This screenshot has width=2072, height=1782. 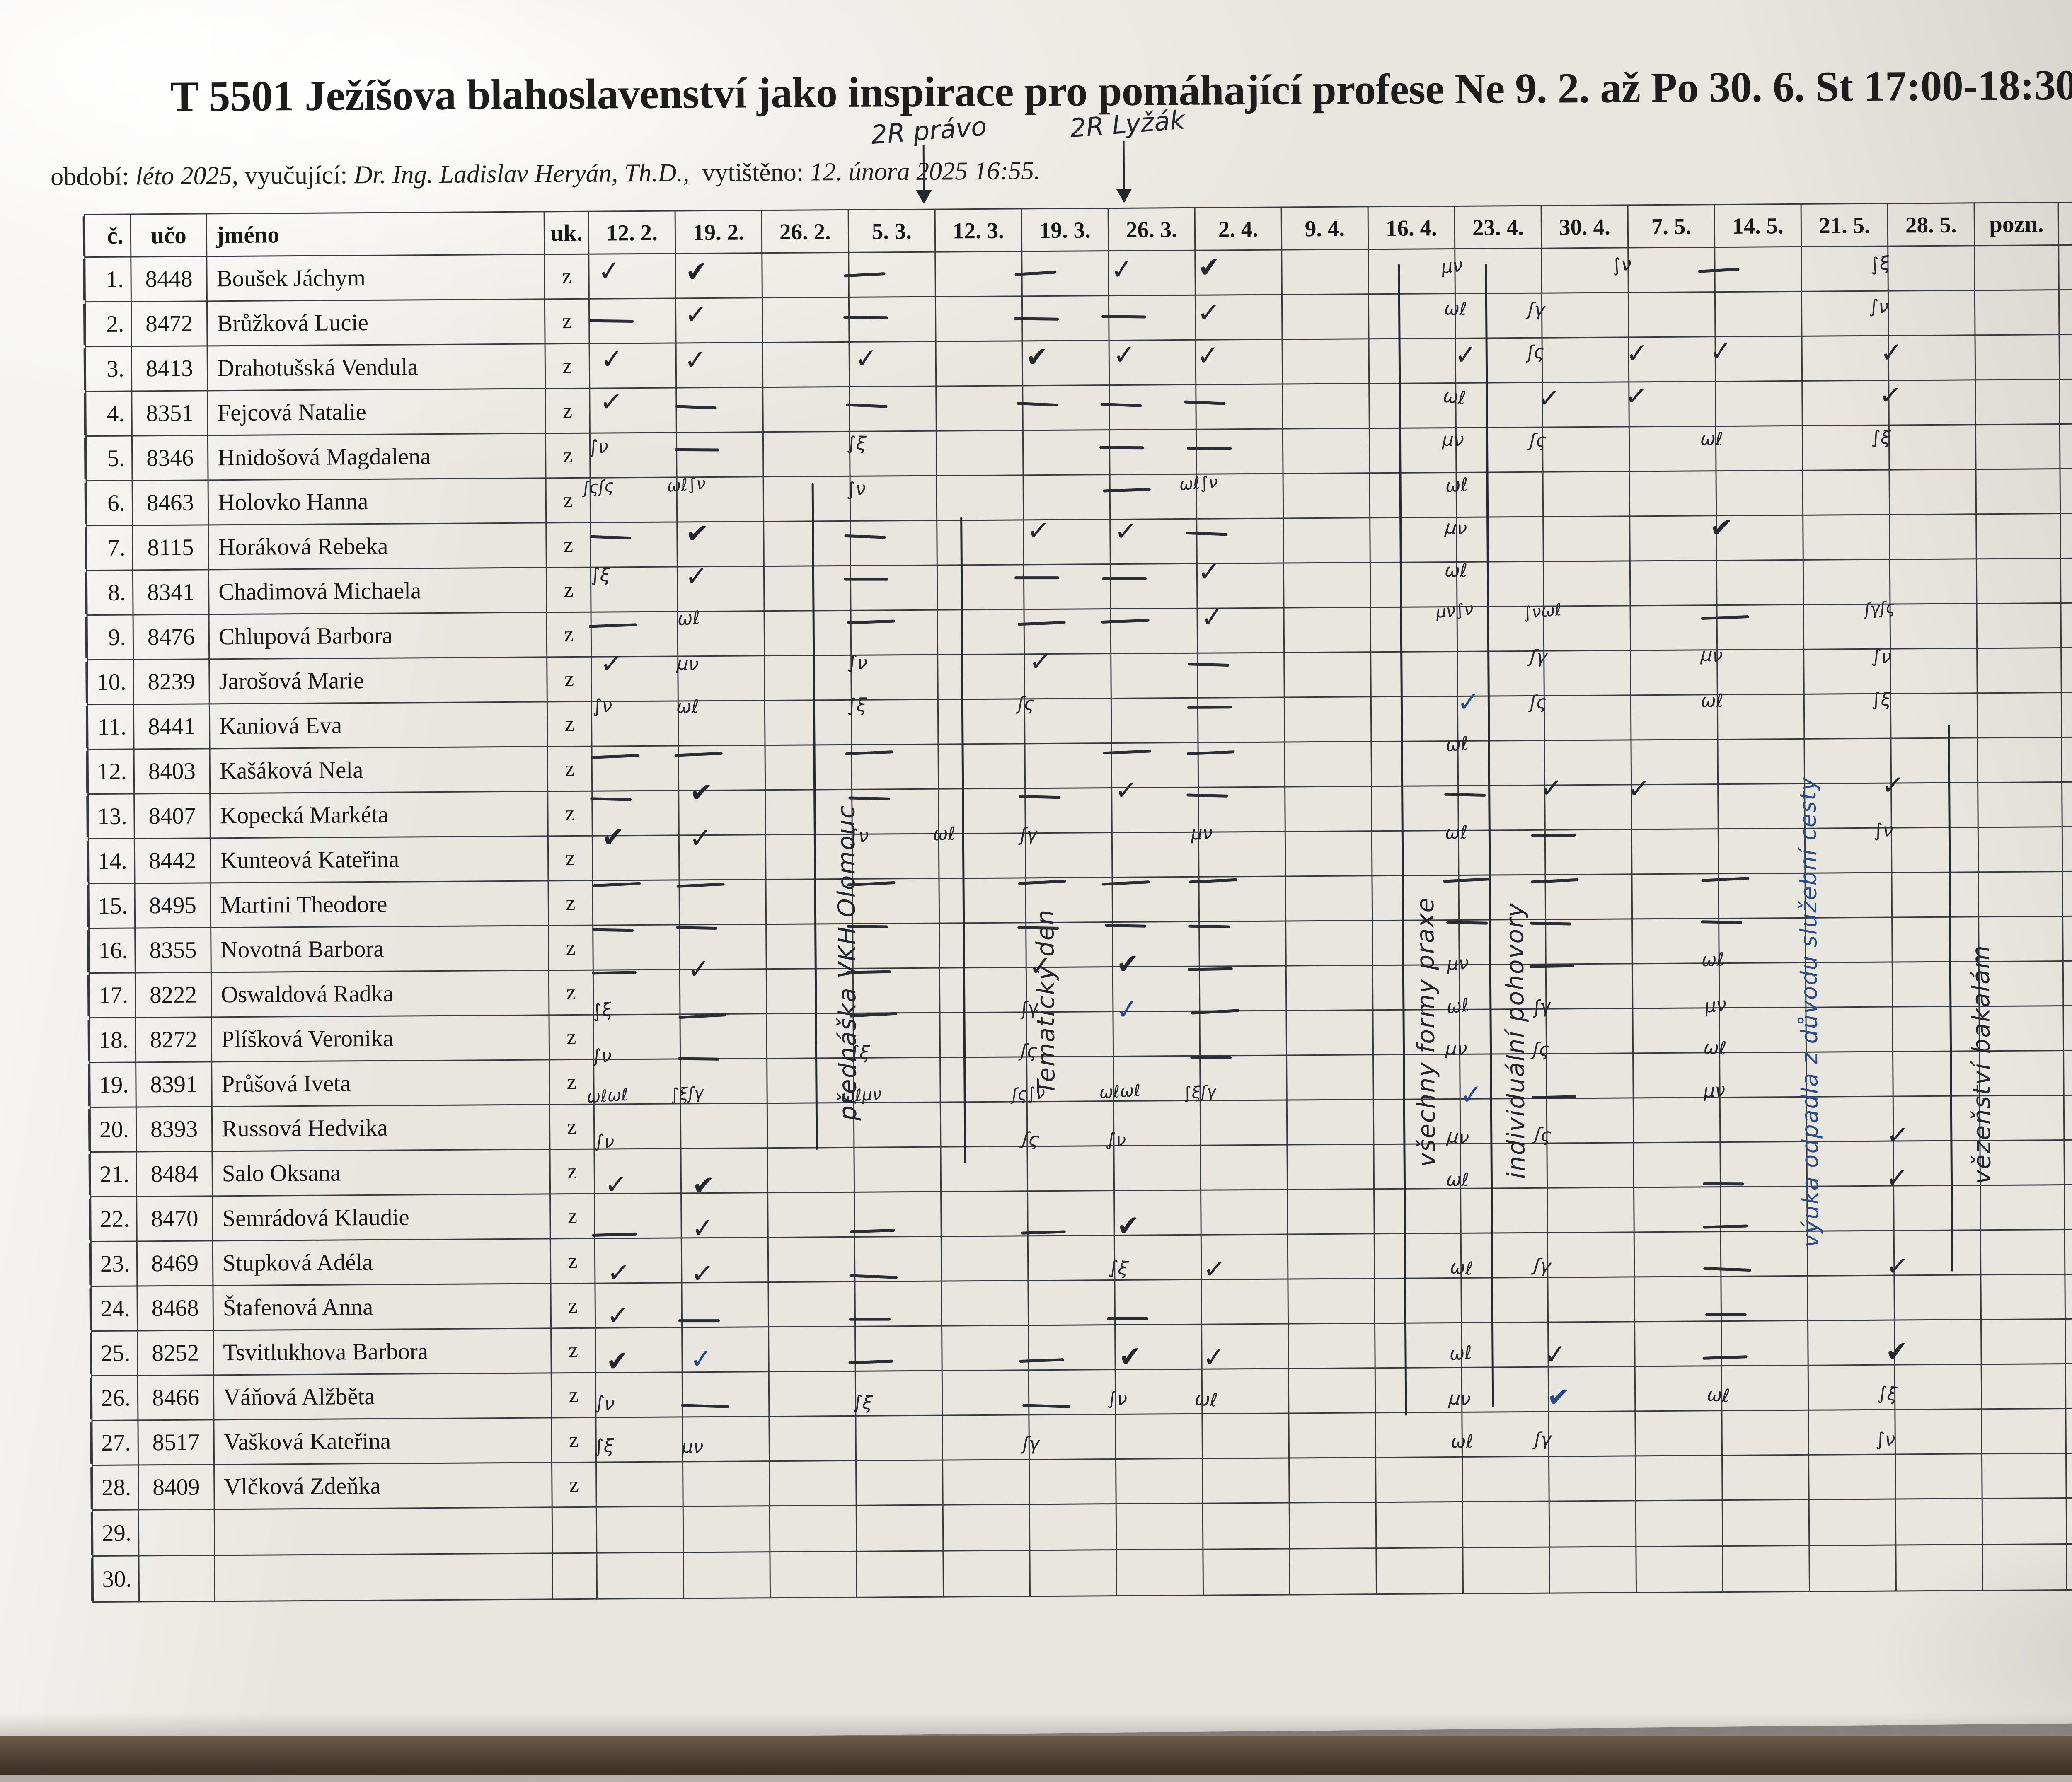 What do you see at coordinates (112, 906) in the screenshot?
I see `cell-number: 15.` at bounding box center [112, 906].